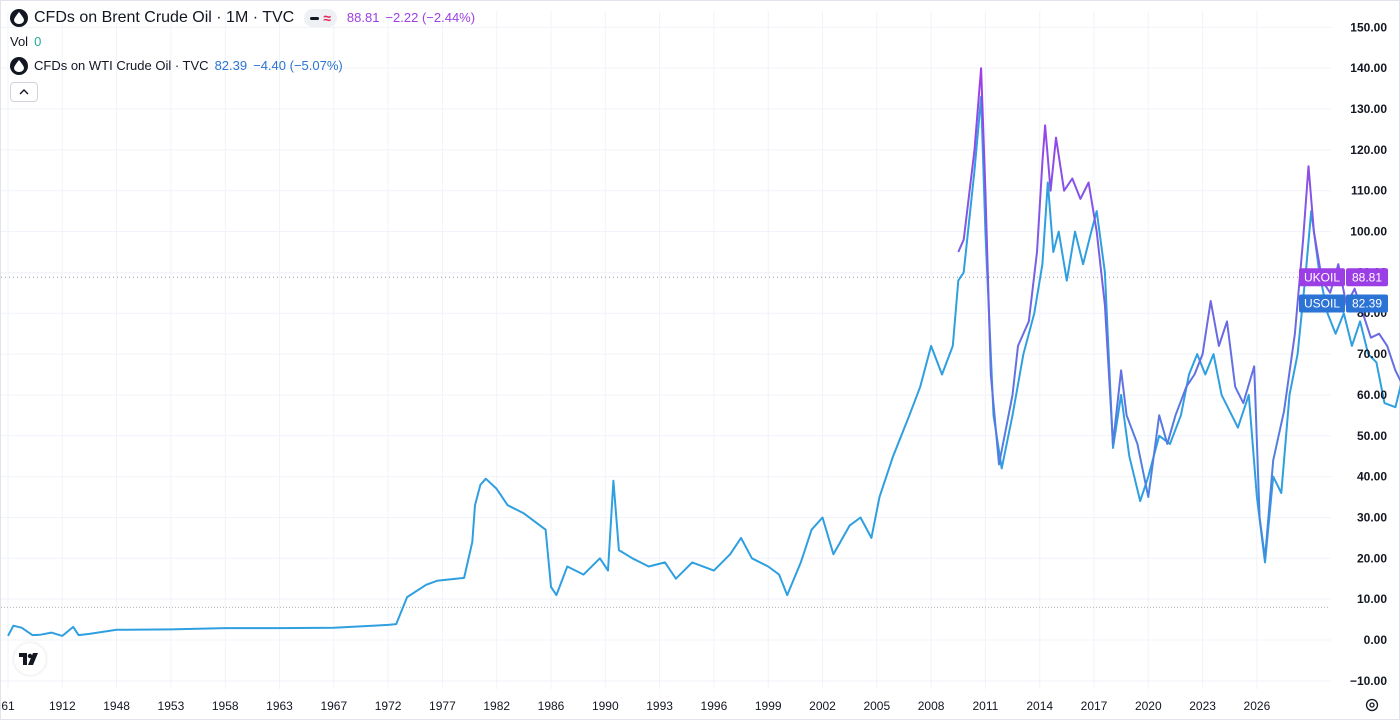  Describe the element at coordinates (1094, 706) in the screenshot. I see `x-tick-label: 2017` at that location.